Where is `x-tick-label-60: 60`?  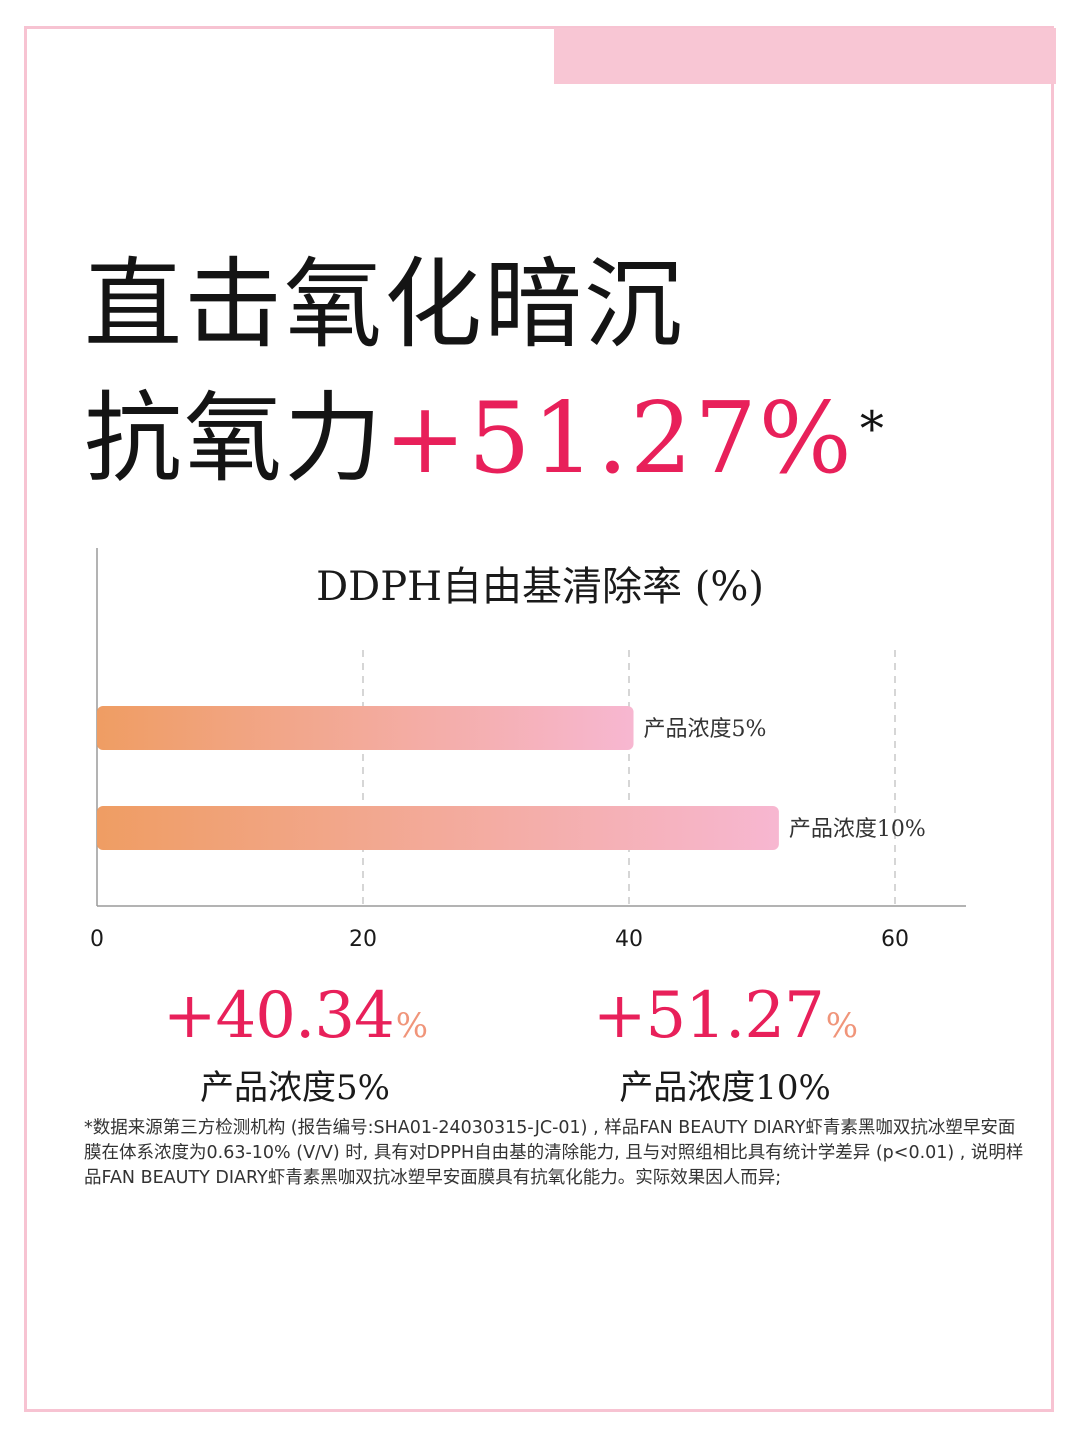 x-tick-label-60: 60 is located at coordinates (895, 939).